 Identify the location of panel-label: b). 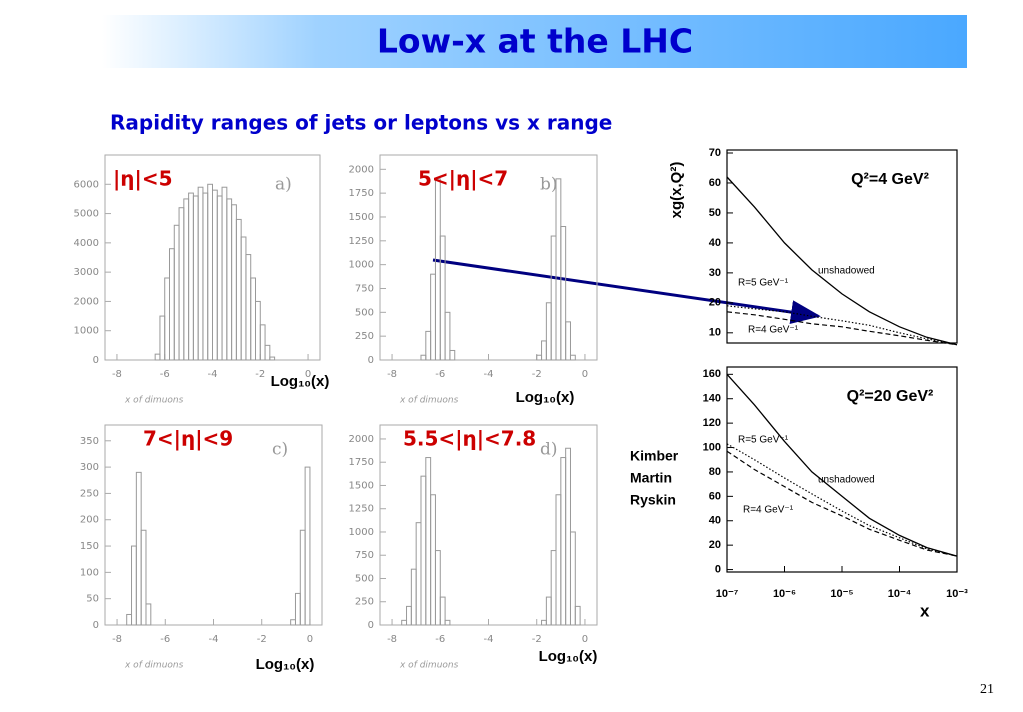
(549, 185).